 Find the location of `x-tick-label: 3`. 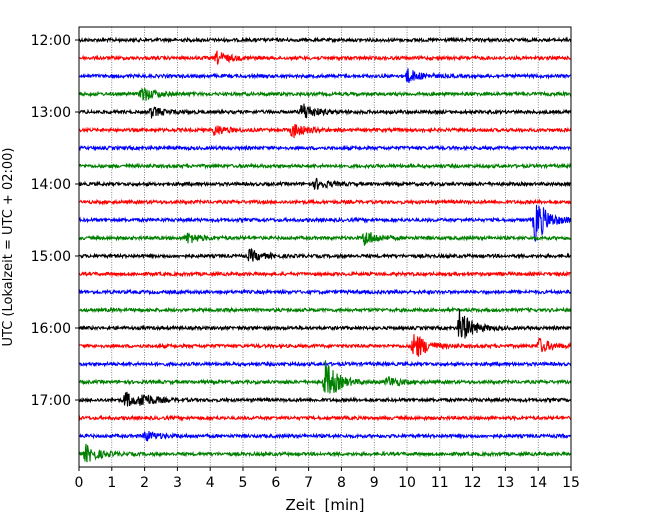

x-tick-label: 3 is located at coordinates (177, 483).